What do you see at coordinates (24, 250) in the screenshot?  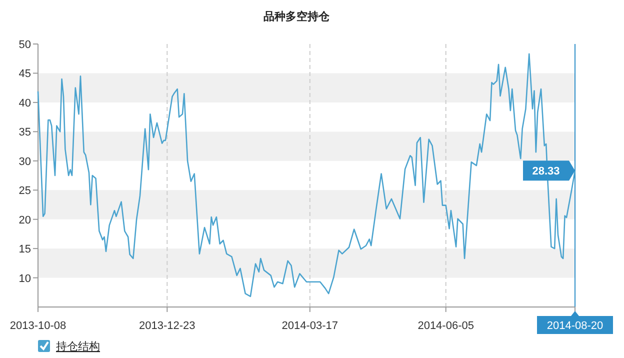 I see `y-tick-label: 15` at bounding box center [24, 250].